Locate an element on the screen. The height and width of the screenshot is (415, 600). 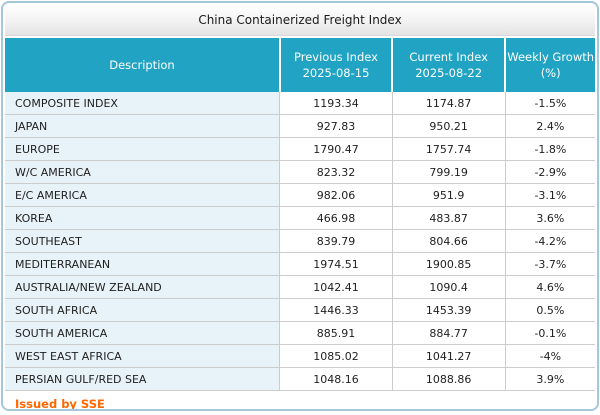
issued-by-note: Issued by SSE is located at coordinates (300, 399).